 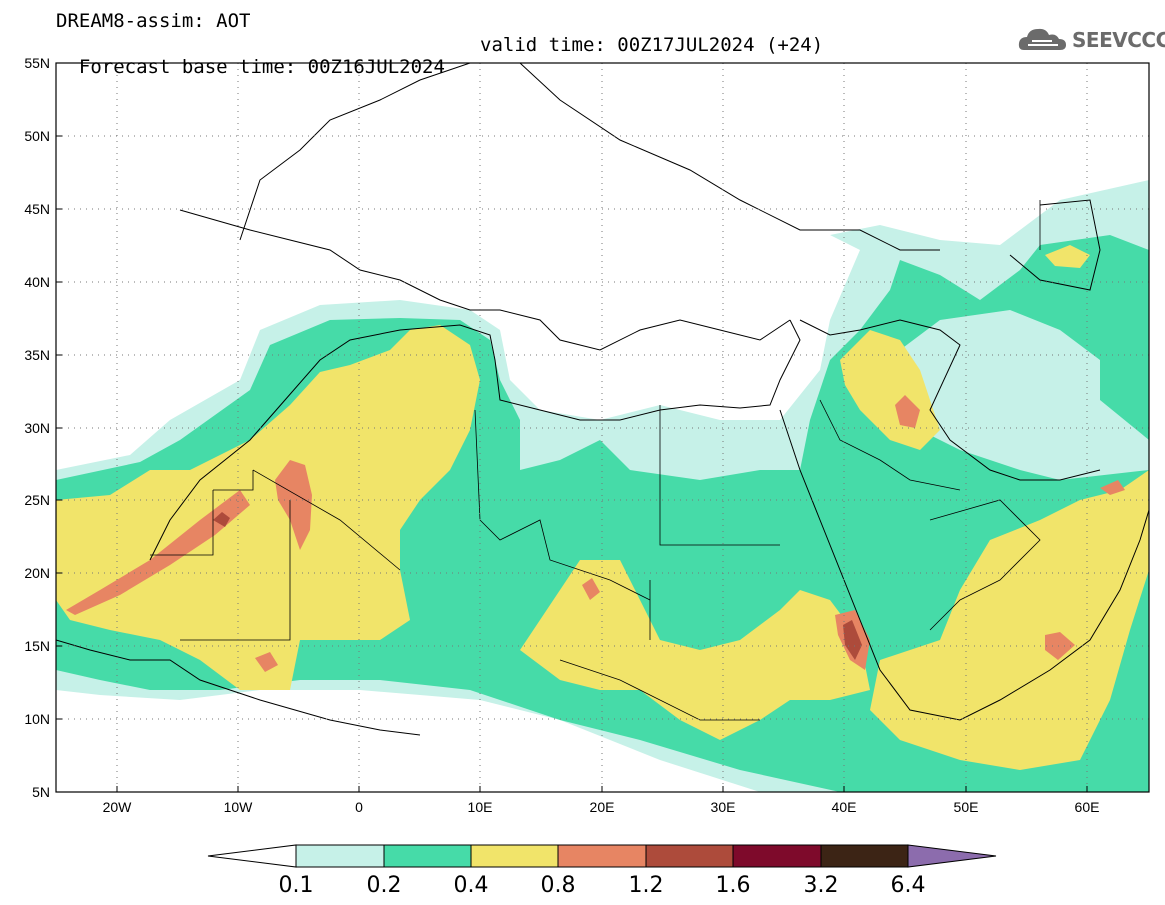 What do you see at coordinates (153, 21) in the screenshot?
I see `chart-title: DREAM8-assim: AOT` at bounding box center [153, 21].